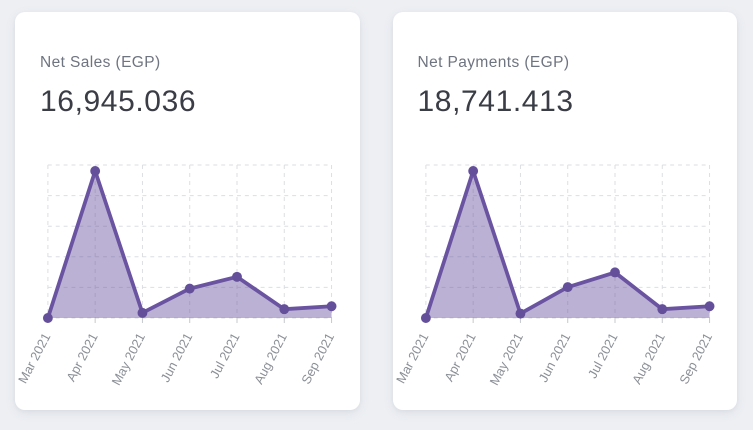 The image size is (753, 430). I want to click on net-sales-title: Net Sales (EGP), so click(100, 62).